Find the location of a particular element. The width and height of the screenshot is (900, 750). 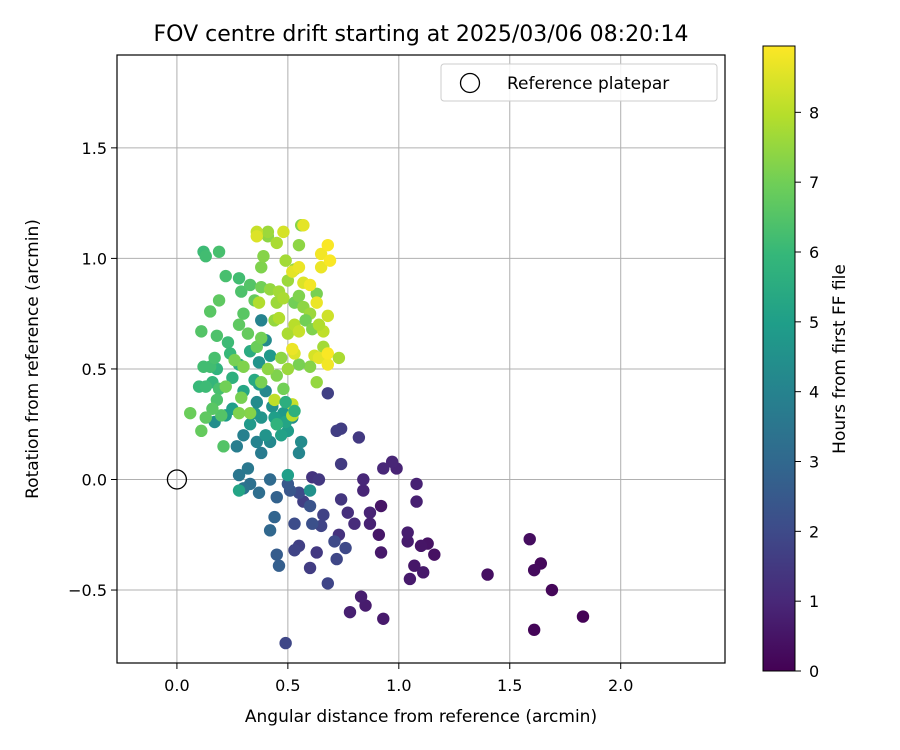

colorbar-ticks: 0 1 2 3 4 5 6 7 8 is located at coordinates (807, 392).